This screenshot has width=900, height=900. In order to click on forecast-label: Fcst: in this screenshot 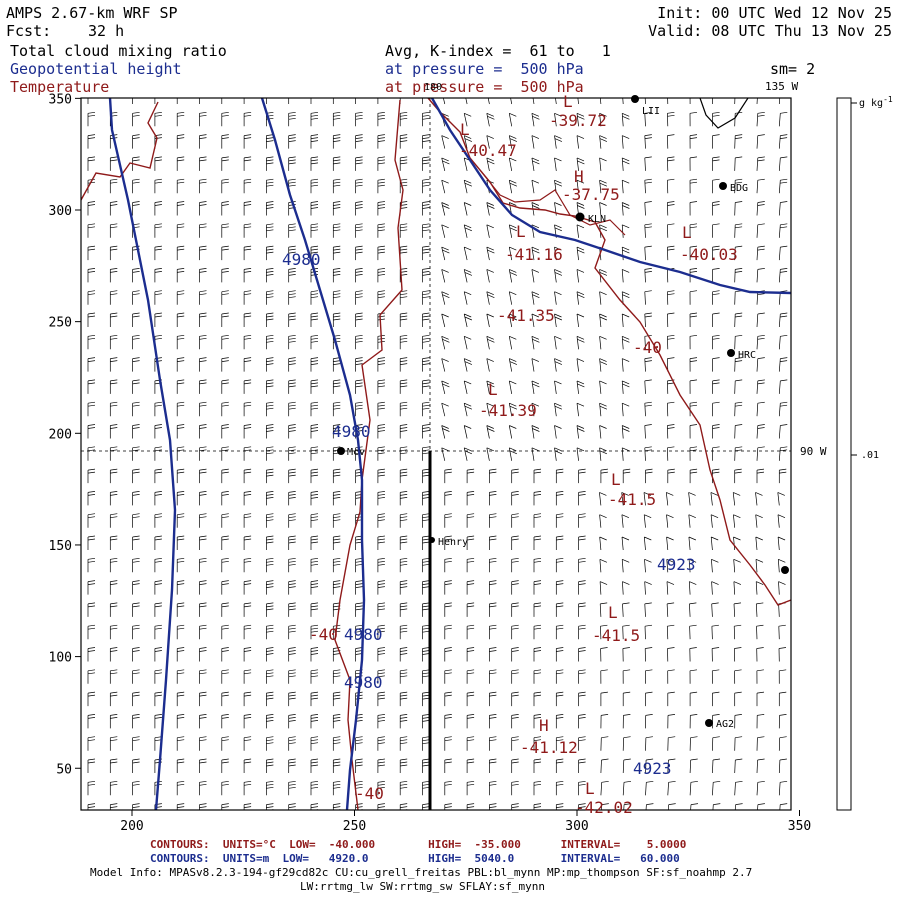, I will do `click(29, 31)`.